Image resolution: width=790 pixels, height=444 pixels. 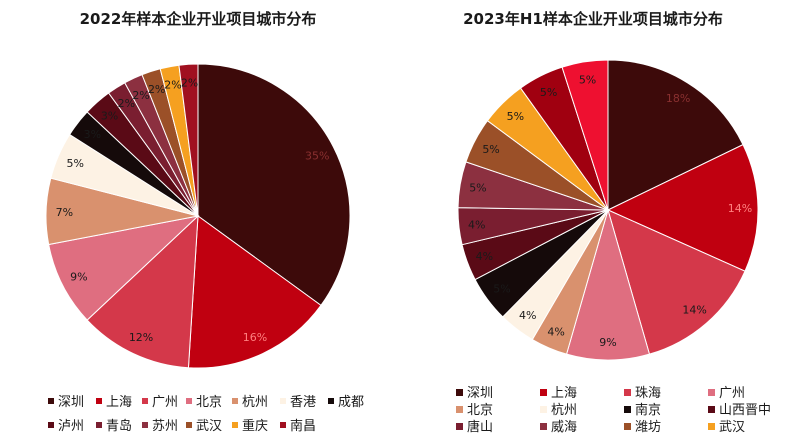 I want to click on slice-label-0-3: 9%, so click(x=78, y=277).